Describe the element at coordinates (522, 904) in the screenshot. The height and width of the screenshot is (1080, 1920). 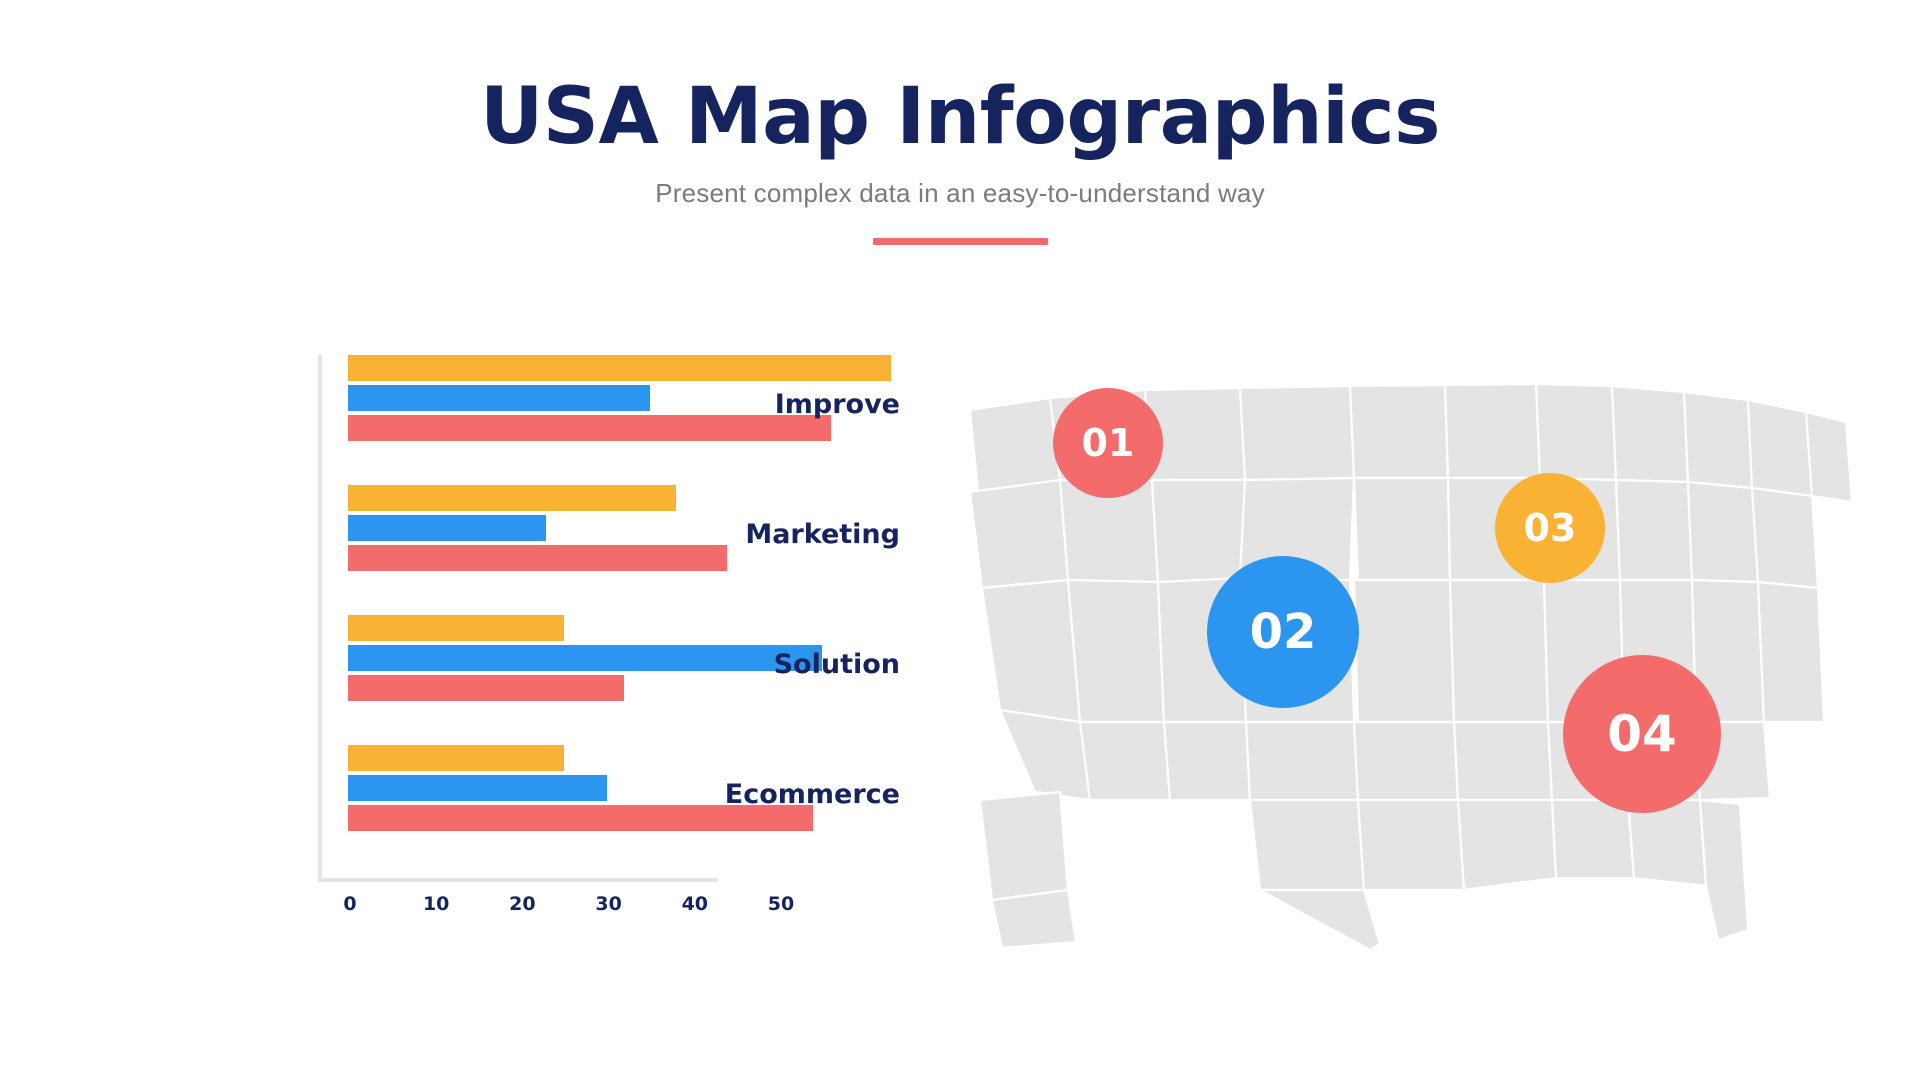
I see `x-tick-20: 20` at that location.